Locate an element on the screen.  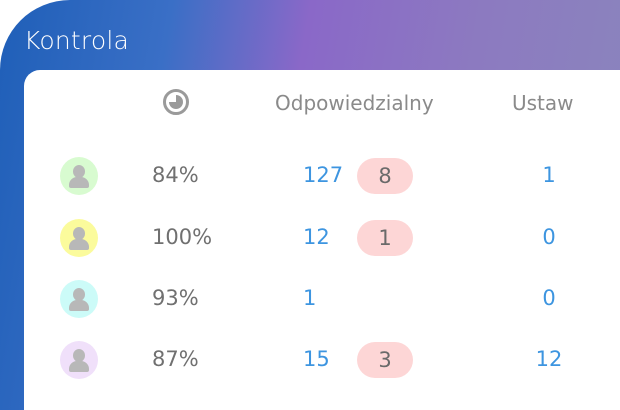
responsible-count: 15 is located at coordinates (316, 359).